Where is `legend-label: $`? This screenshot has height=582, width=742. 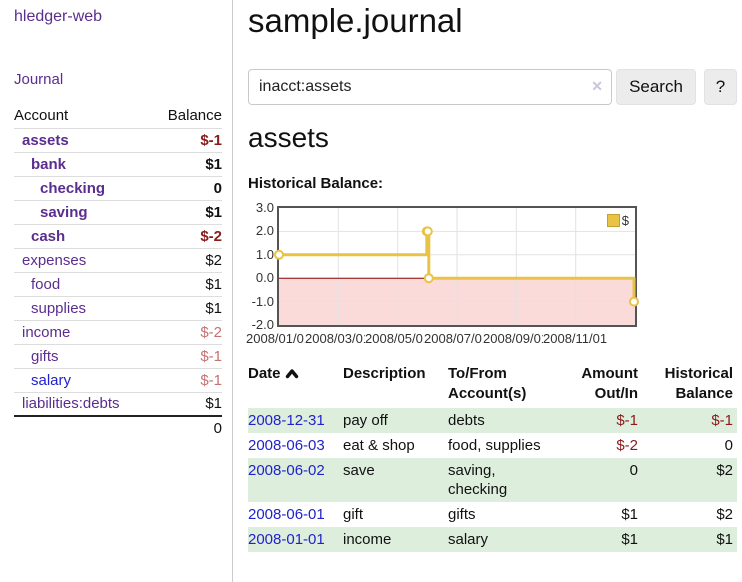 legend-label: $ is located at coordinates (625, 220).